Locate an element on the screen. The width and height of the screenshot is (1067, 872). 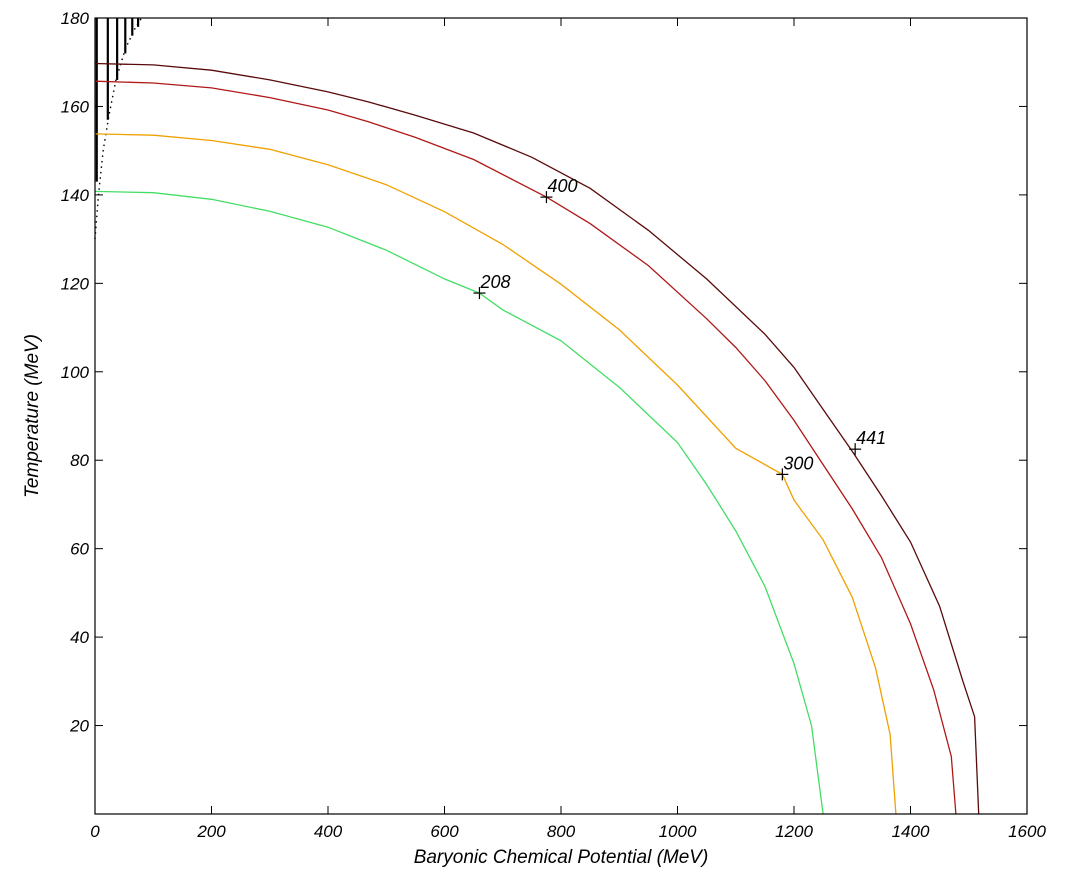
marker-441: 441 is located at coordinates (867, 442).